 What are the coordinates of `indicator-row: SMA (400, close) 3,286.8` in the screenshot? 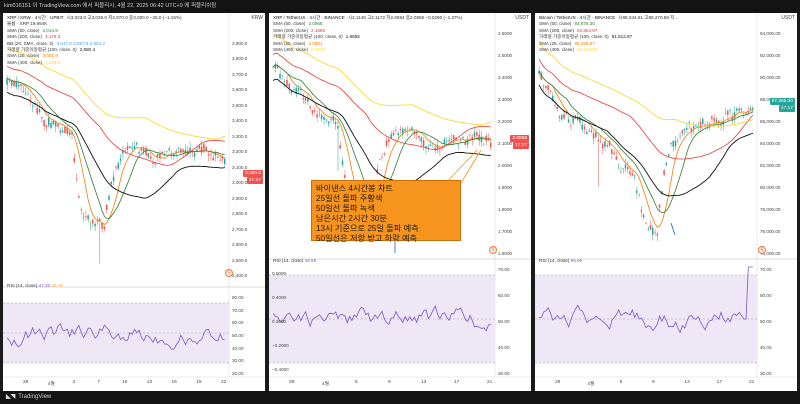 It's located at (96, 63).